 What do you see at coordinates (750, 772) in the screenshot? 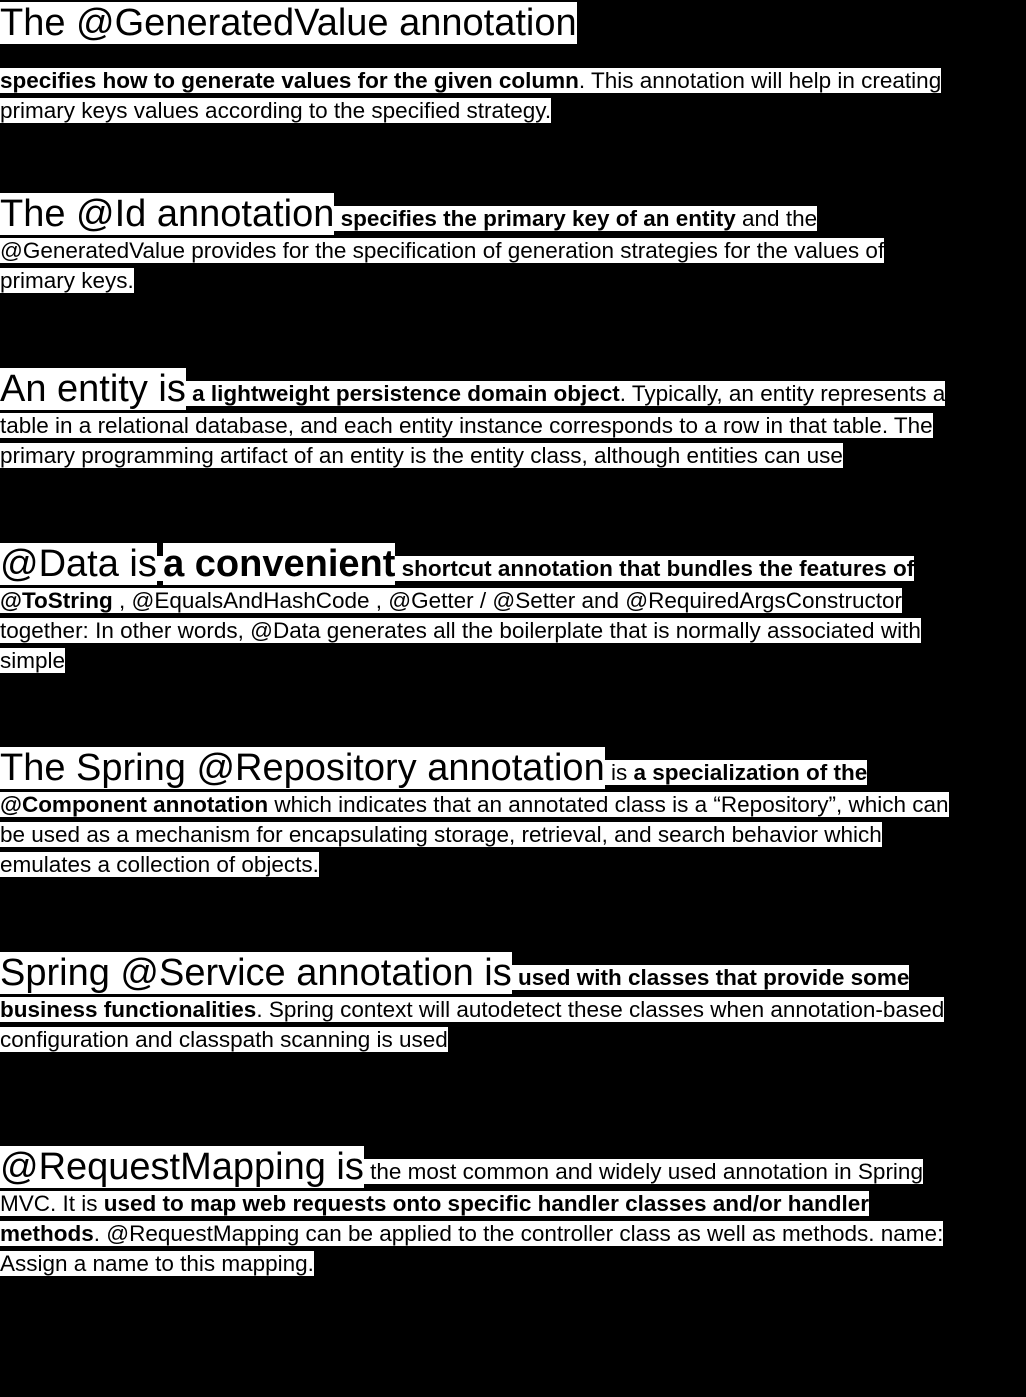
I see `bold-text: a specialization of the` at bounding box center [750, 772].